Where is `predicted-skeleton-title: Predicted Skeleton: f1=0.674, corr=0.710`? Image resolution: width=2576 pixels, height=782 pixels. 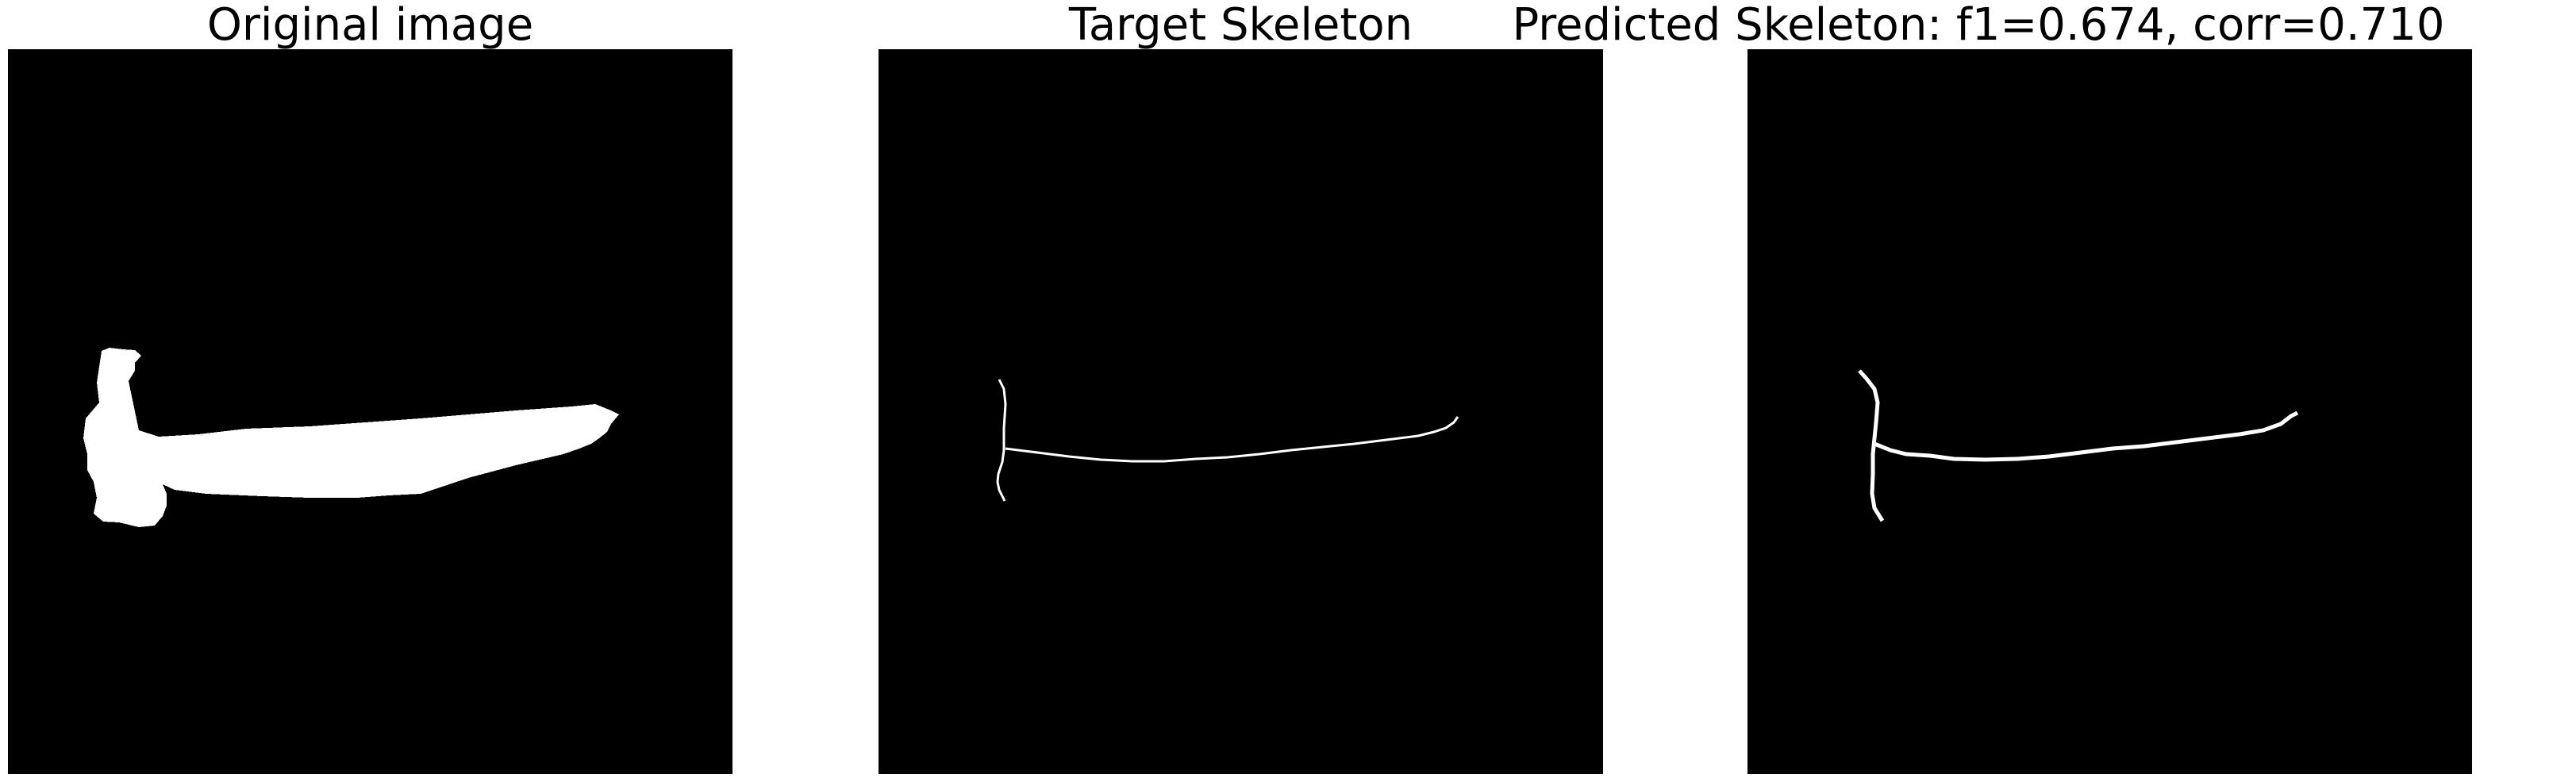
predicted-skeleton-title: Predicted Skeleton: f1=0.674, corr=0.710 is located at coordinates (1978, 25).